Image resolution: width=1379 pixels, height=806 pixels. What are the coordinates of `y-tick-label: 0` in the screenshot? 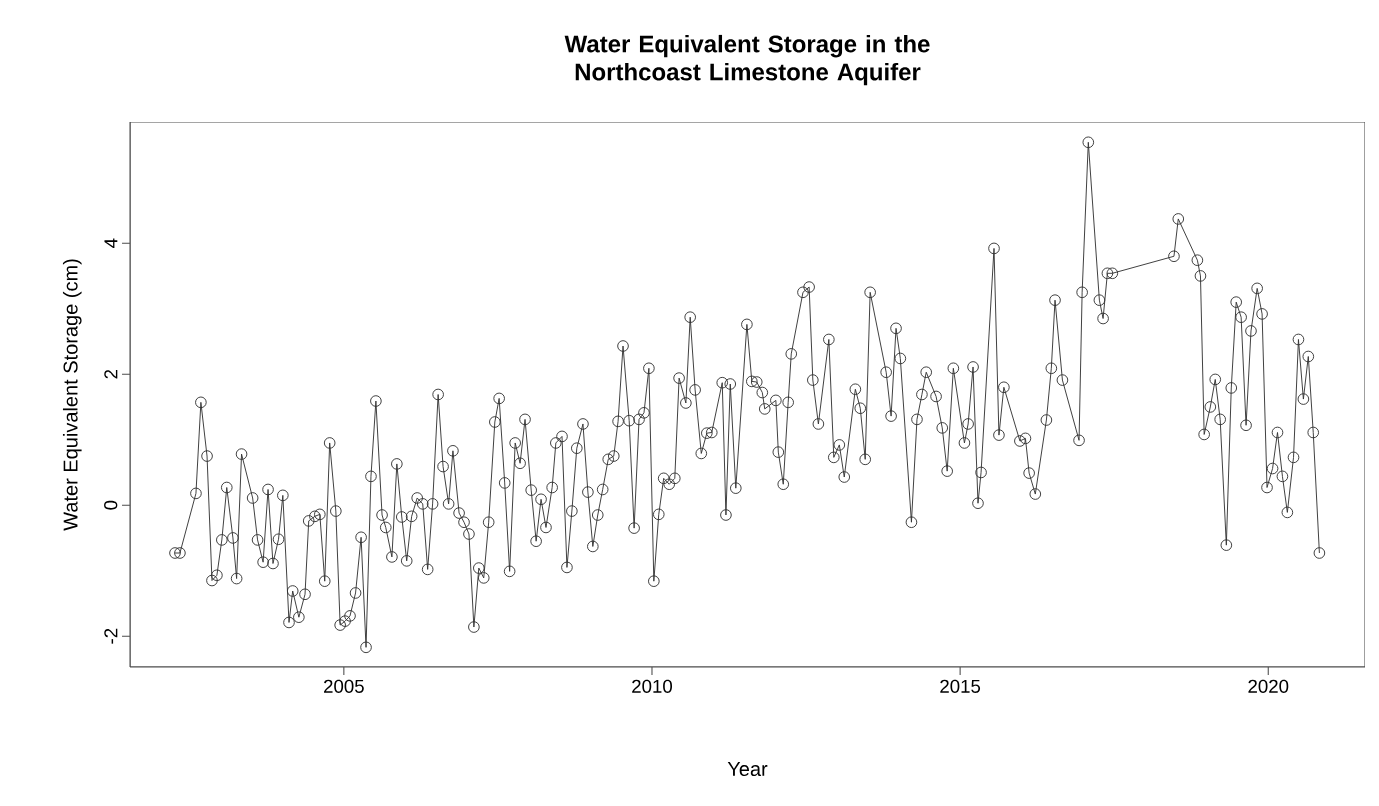 It's located at (111, 505).